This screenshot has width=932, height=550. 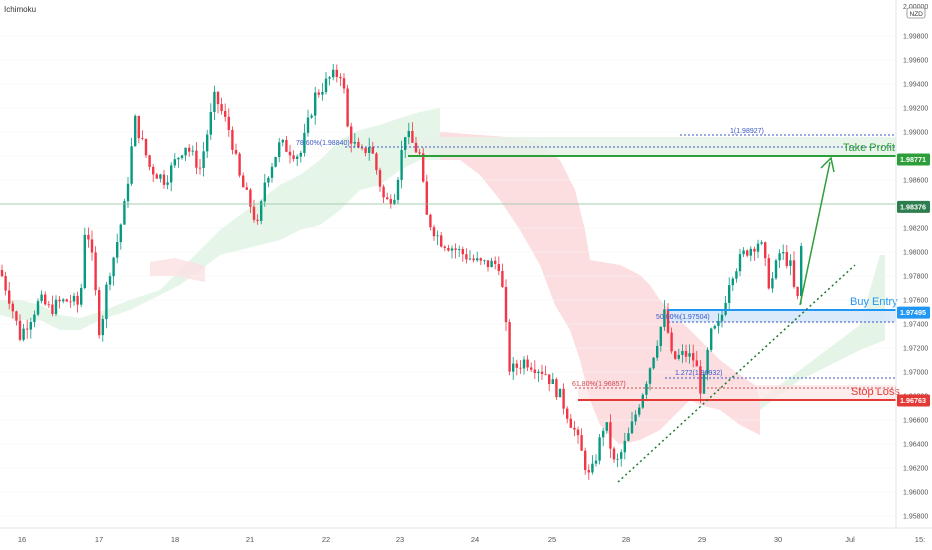 What do you see at coordinates (875, 392) in the screenshot?
I see `stop-loss-label: Stop Loss` at bounding box center [875, 392].